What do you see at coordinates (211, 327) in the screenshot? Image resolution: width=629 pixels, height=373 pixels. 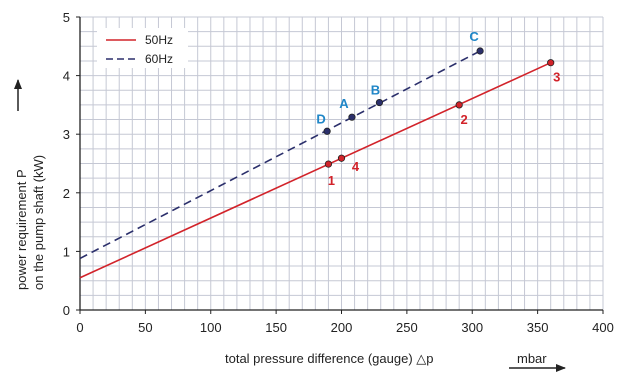 I see `x-tick-label: 100` at bounding box center [211, 327].